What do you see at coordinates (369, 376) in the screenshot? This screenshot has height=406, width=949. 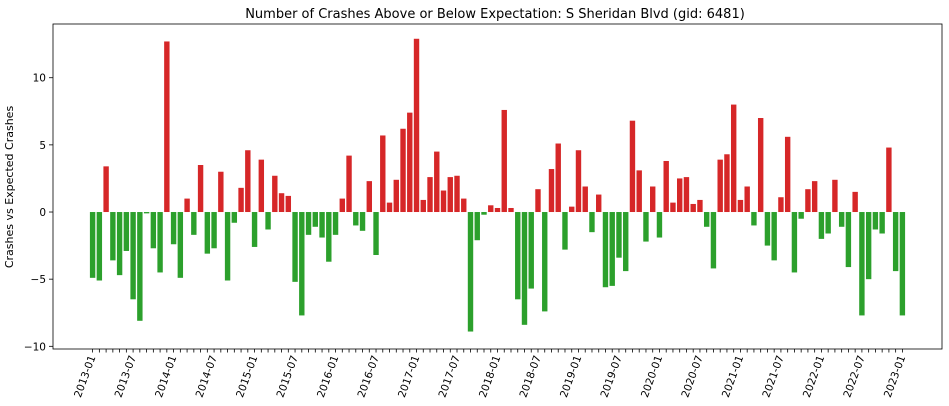 I see `x-tick-label: 2016-07` at bounding box center [369, 376].